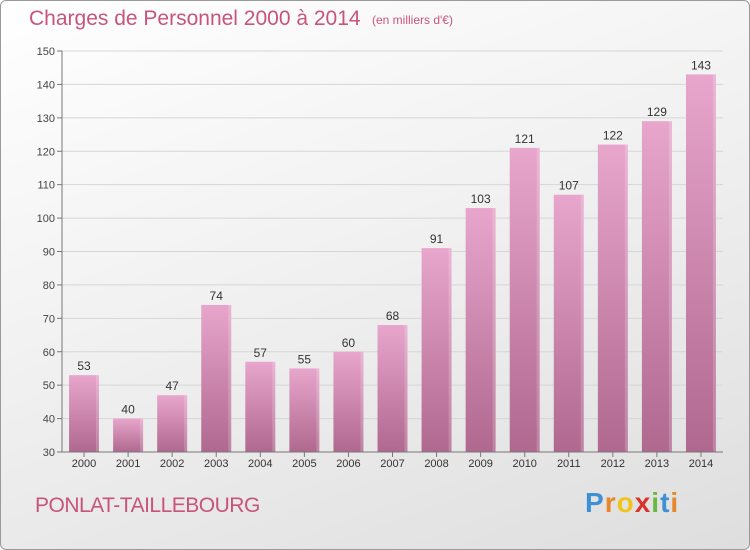  I want to click on data-label: 55, so click(305, 359).